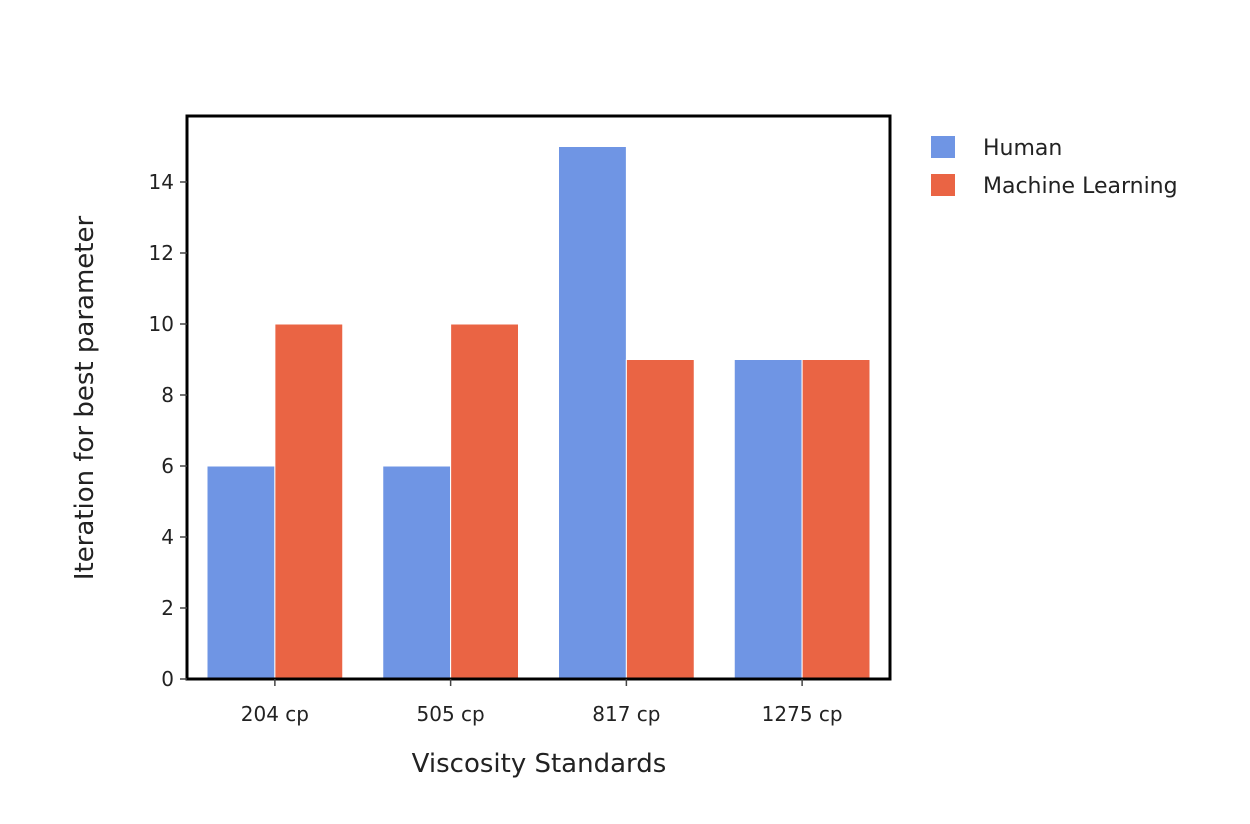 Image resolution: width=1250 pixels, height=824 pixels. Describe the element at coordinates (167, 395) in the screenshot. I see `y-tick-label: 8` at that location.